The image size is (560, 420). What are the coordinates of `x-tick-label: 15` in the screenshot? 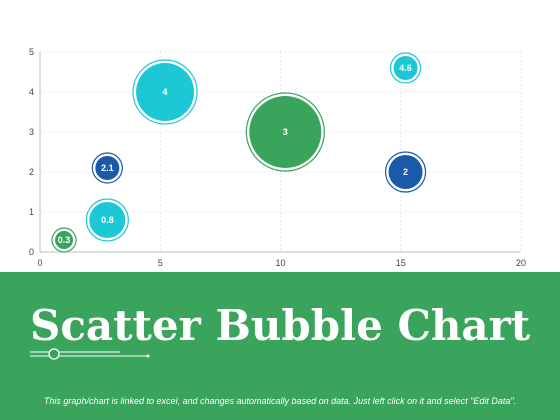 It's located at (401, 263).